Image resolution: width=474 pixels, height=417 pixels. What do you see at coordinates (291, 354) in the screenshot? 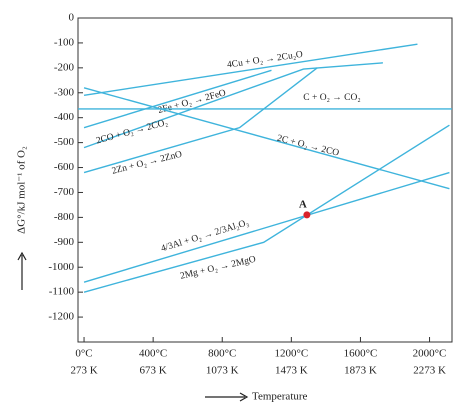
I see `x-tick-label: 1200°C` at bounding box center [291, 354].